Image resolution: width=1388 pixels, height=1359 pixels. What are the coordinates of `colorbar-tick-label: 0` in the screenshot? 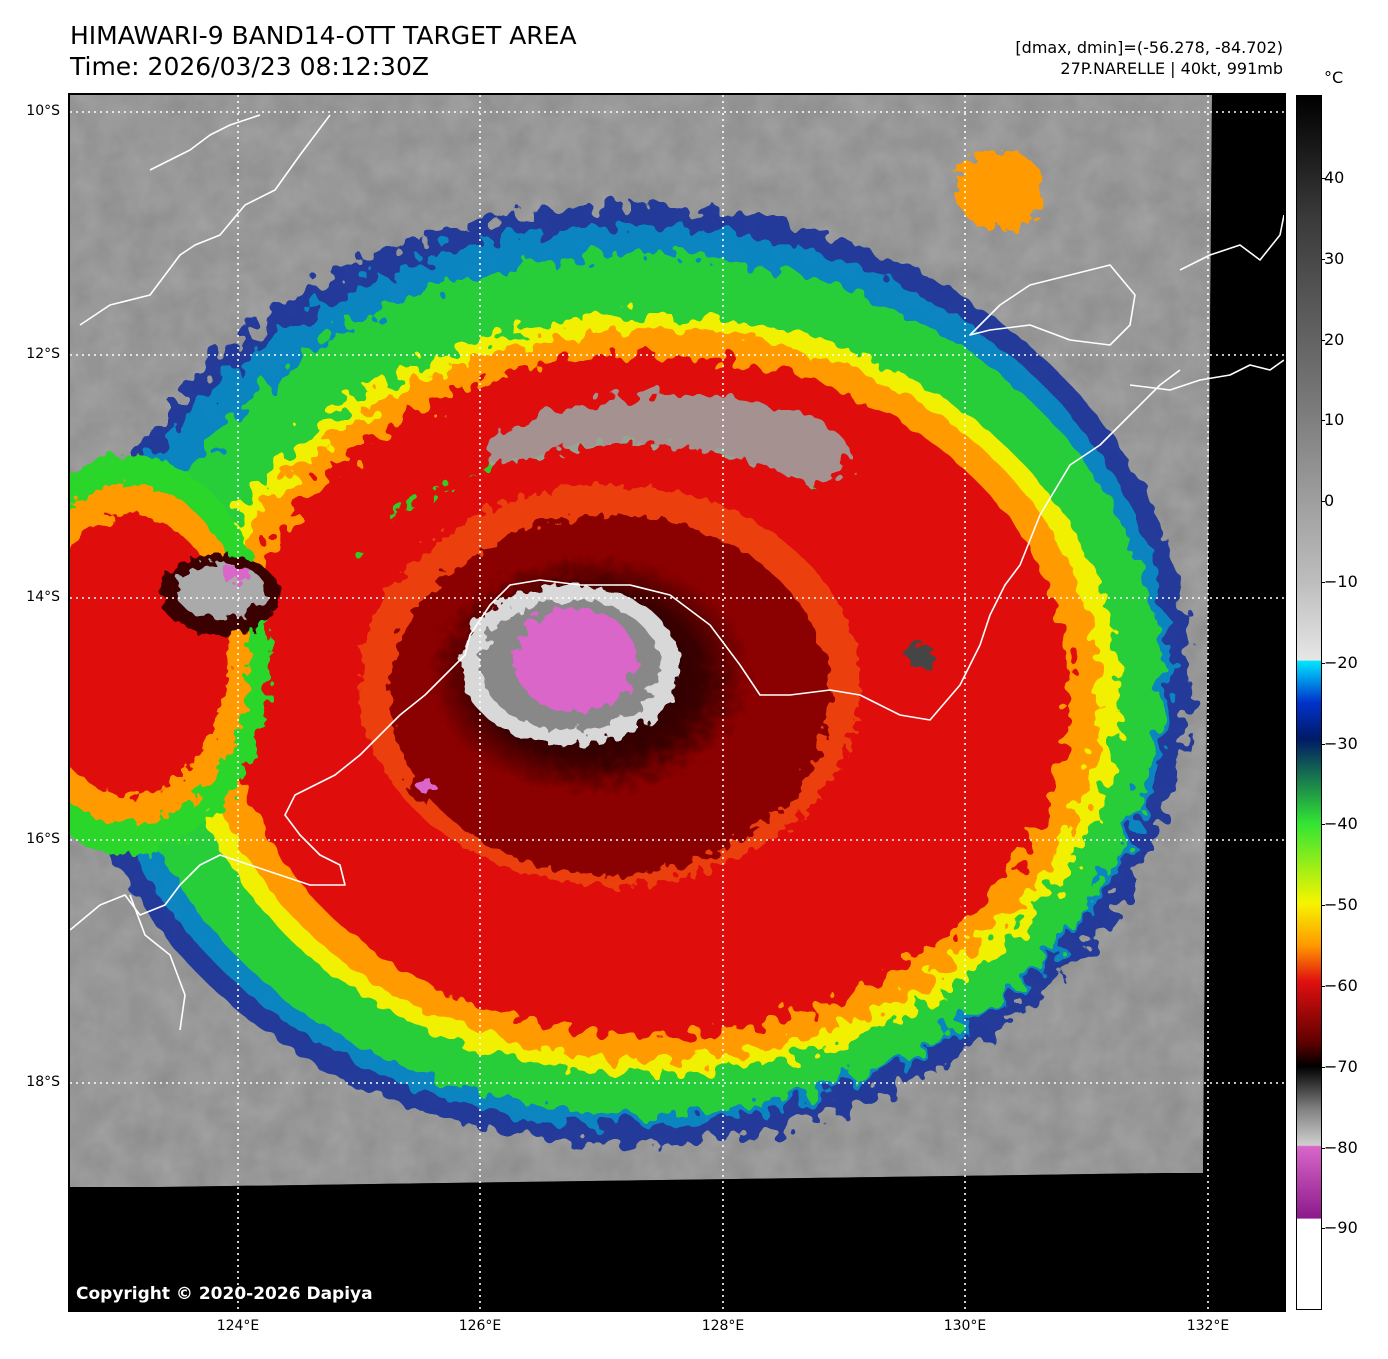 It's located at (1329, 501).